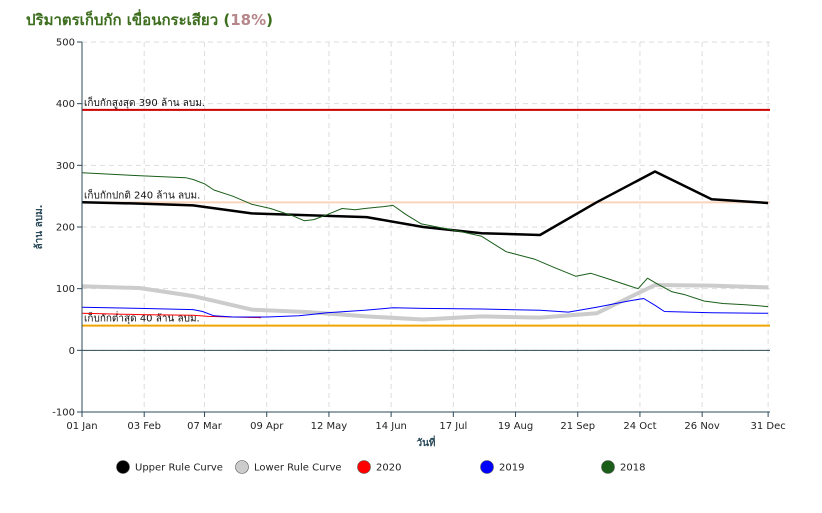 This screenshot has width=822, height=513. What do you see at coordinates (63, 413) in the screenshot?
I see `y-tick-label: -100` at bounding box center [63, 413].